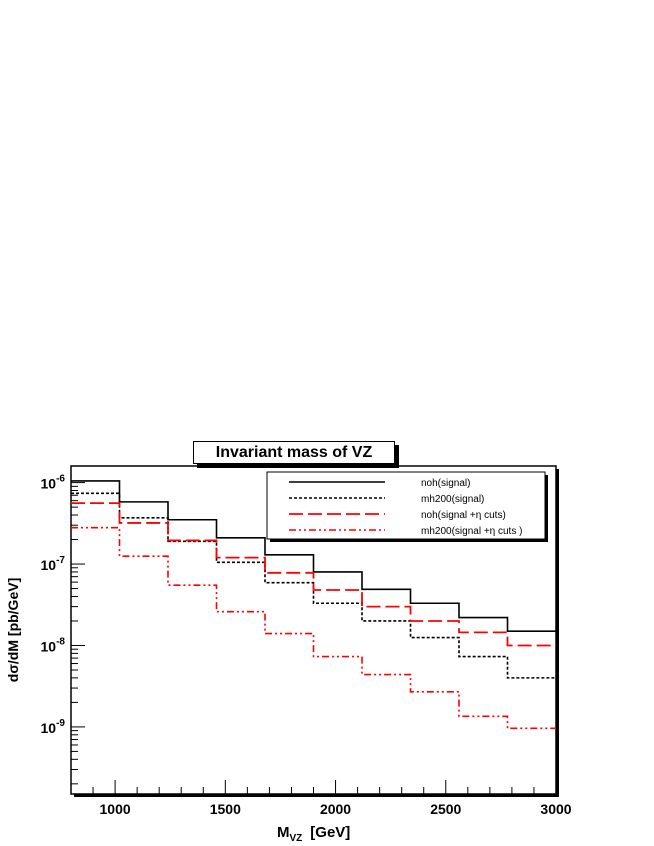 This screenshot has width=654, height=846. Describe the element at coordinates (225, 809) in the screenshot. I see `x-tick-label: 1500` at that location.